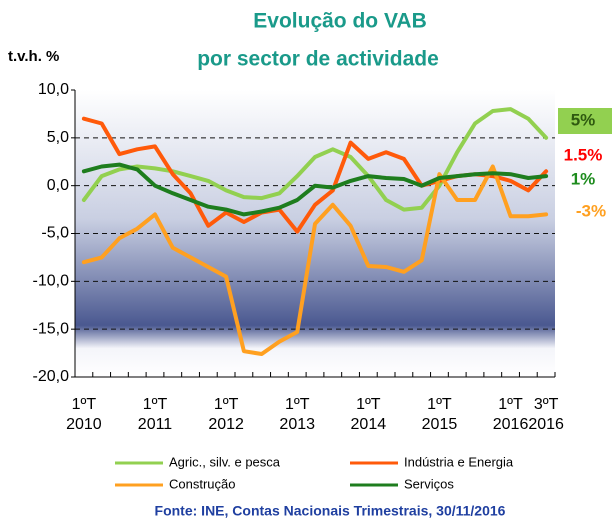  What do you see at coordinates (51, 328) in the screenshot?
I see `y-tick-label: -15,0` at bounding box center [51, 328].